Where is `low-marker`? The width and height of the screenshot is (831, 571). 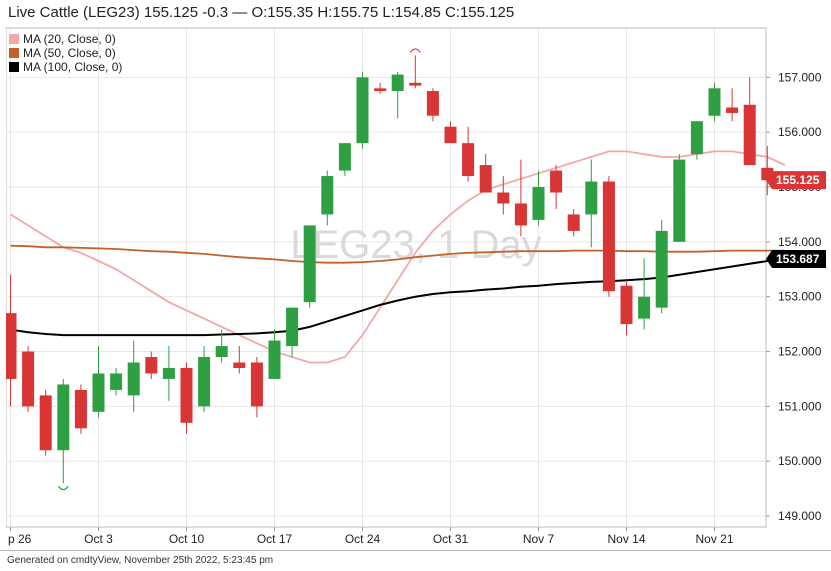
low-marker is located at coordinates (63, 488).